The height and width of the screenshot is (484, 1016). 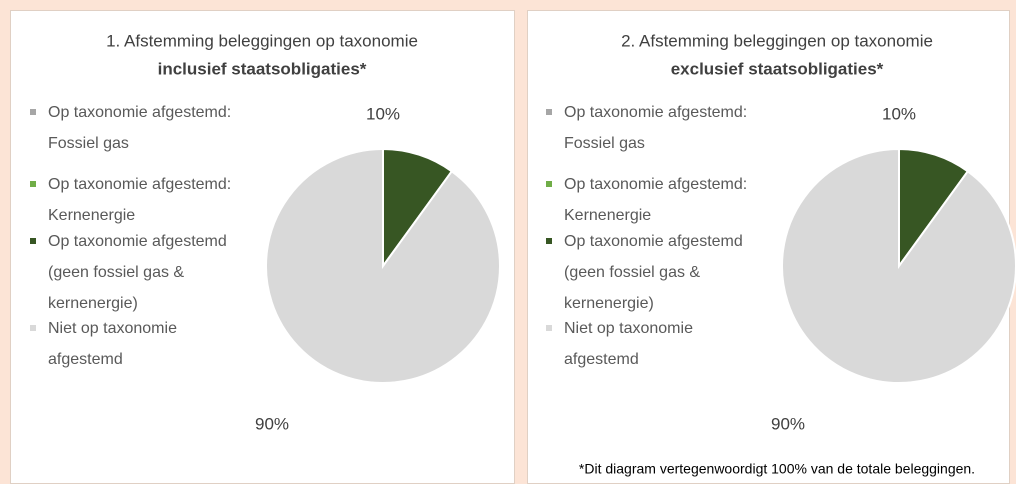 I want to click on chart-title: 1. Afstemming beleggingen op taxonomie, so click(x=262, y=40).